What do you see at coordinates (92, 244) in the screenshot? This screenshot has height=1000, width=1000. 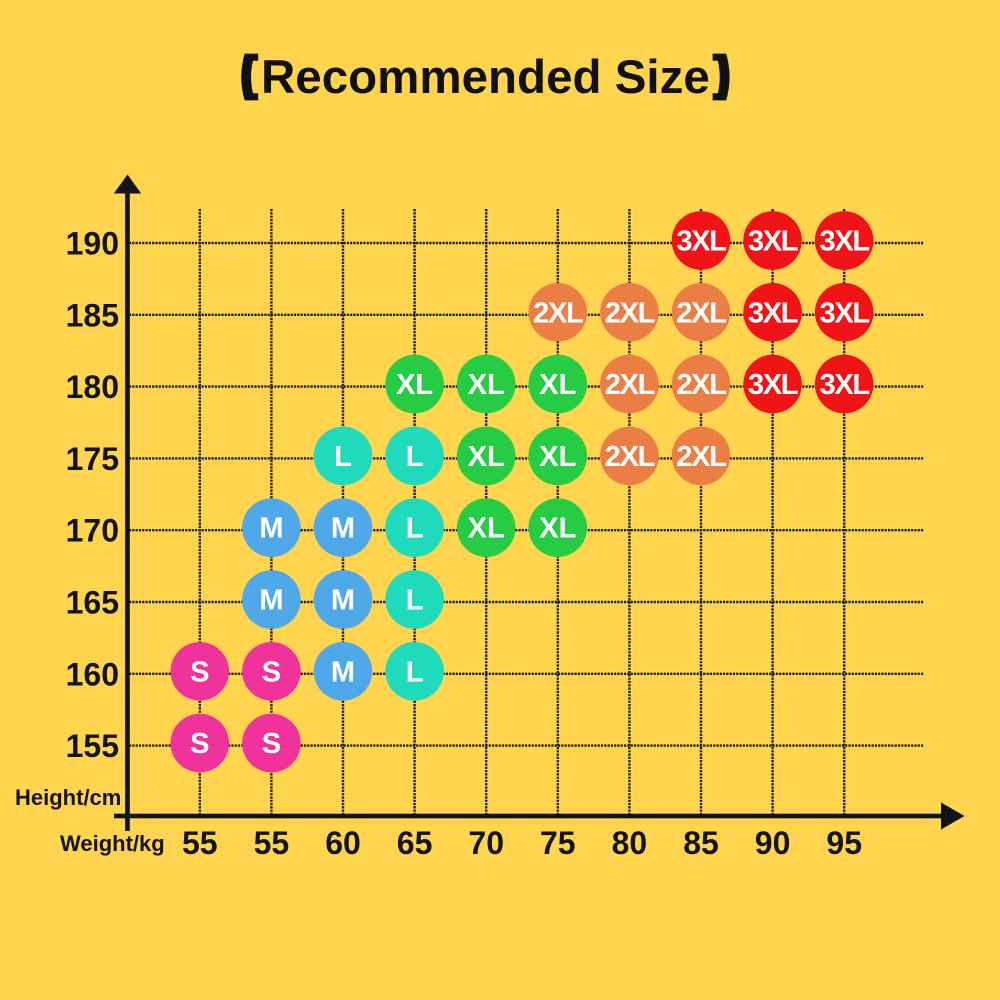 I see `svg-text: 190` at bounding box center [92, 244].